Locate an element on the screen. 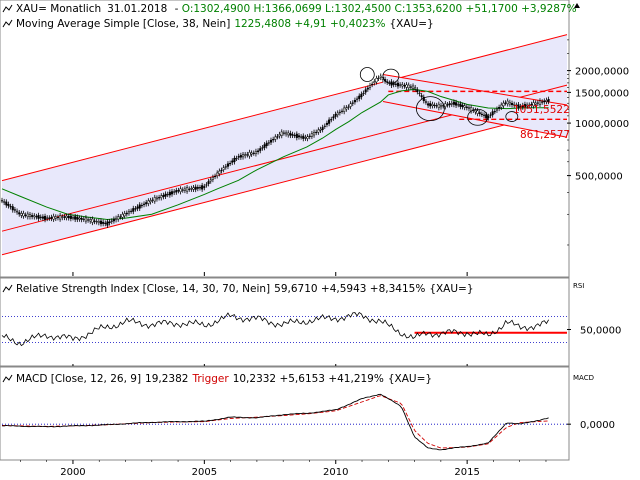 The height and width of the screenshot is (480, 640). rsi-legend-icon is located at coordinates (7, 288).